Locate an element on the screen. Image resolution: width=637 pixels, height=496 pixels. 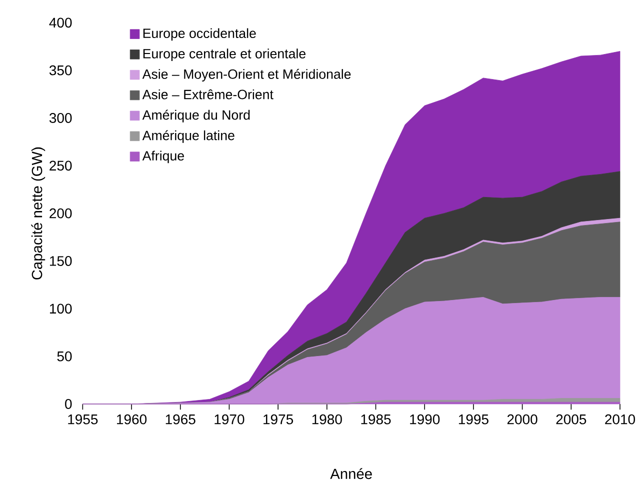
y-tick-label: 400 is located at coordinates (60, 23).